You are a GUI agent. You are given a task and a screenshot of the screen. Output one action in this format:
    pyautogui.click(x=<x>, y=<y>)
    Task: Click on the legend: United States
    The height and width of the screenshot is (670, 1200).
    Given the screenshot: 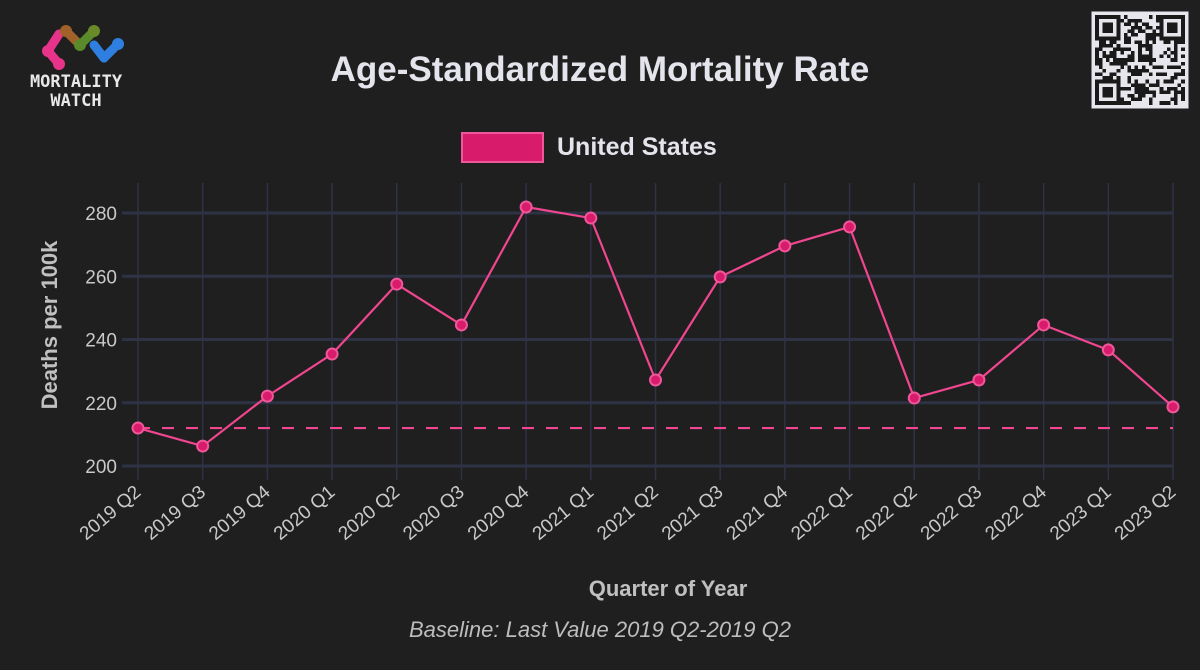 What is the action you would take?
    pyautogui.click(x=589, y=147)
    